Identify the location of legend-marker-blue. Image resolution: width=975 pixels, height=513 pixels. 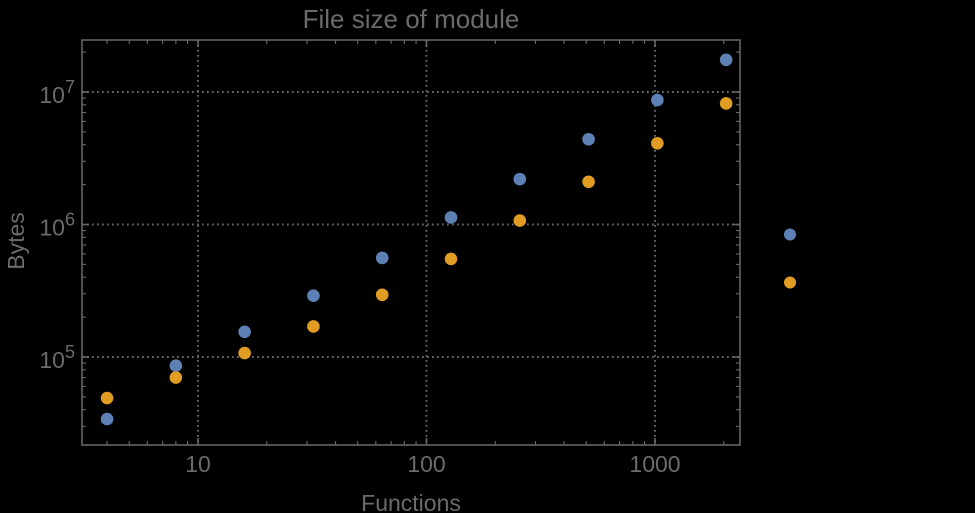
(790, 234).